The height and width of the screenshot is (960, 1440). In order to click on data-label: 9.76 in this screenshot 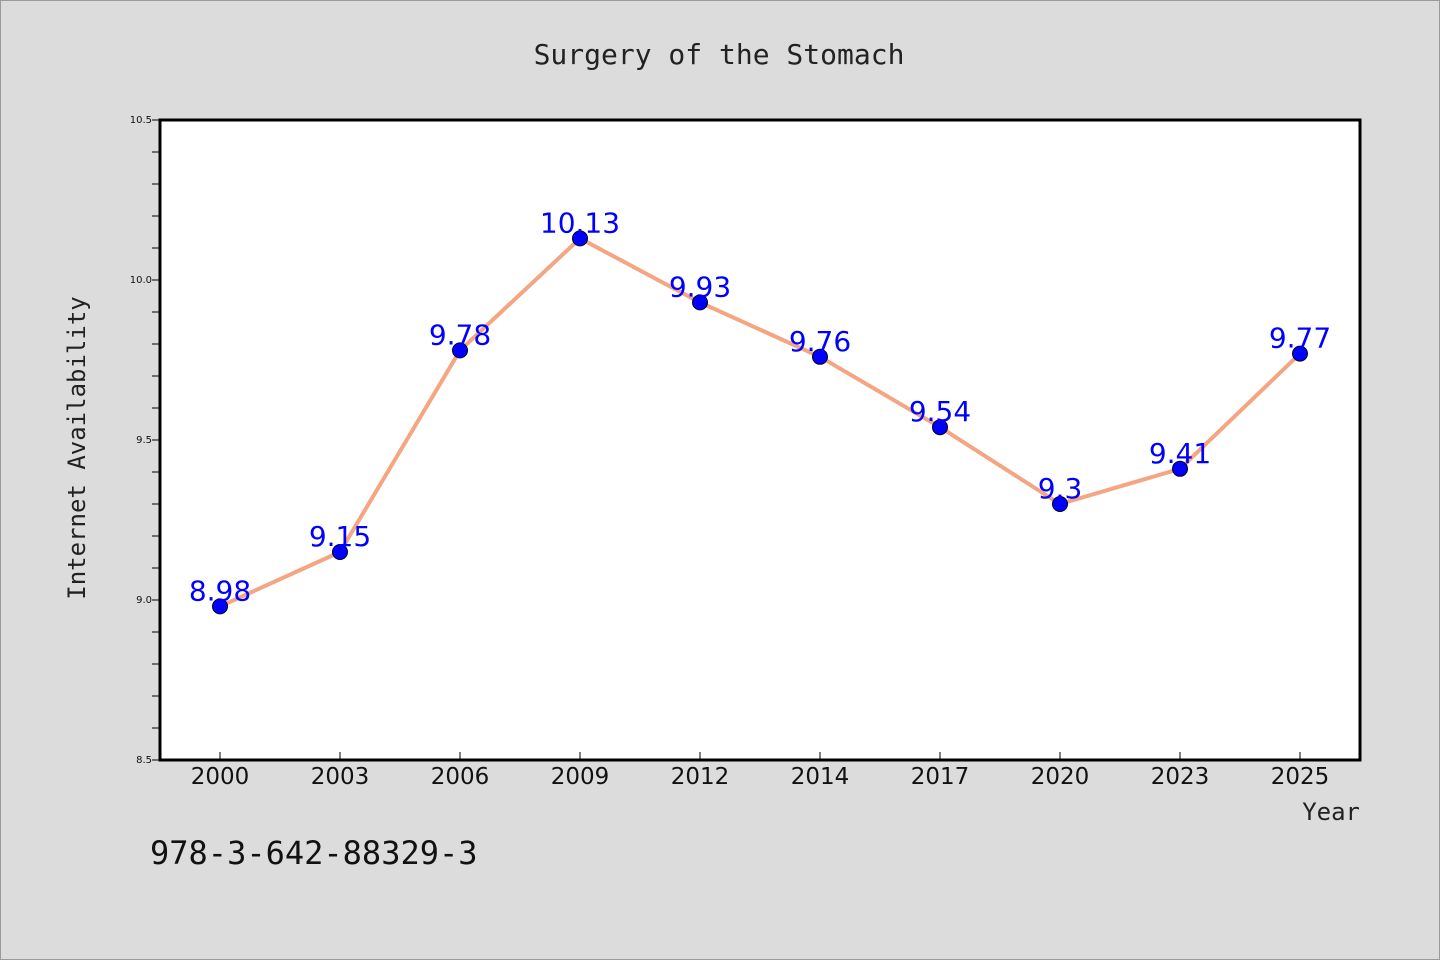, I will do `click(820, 341)`.